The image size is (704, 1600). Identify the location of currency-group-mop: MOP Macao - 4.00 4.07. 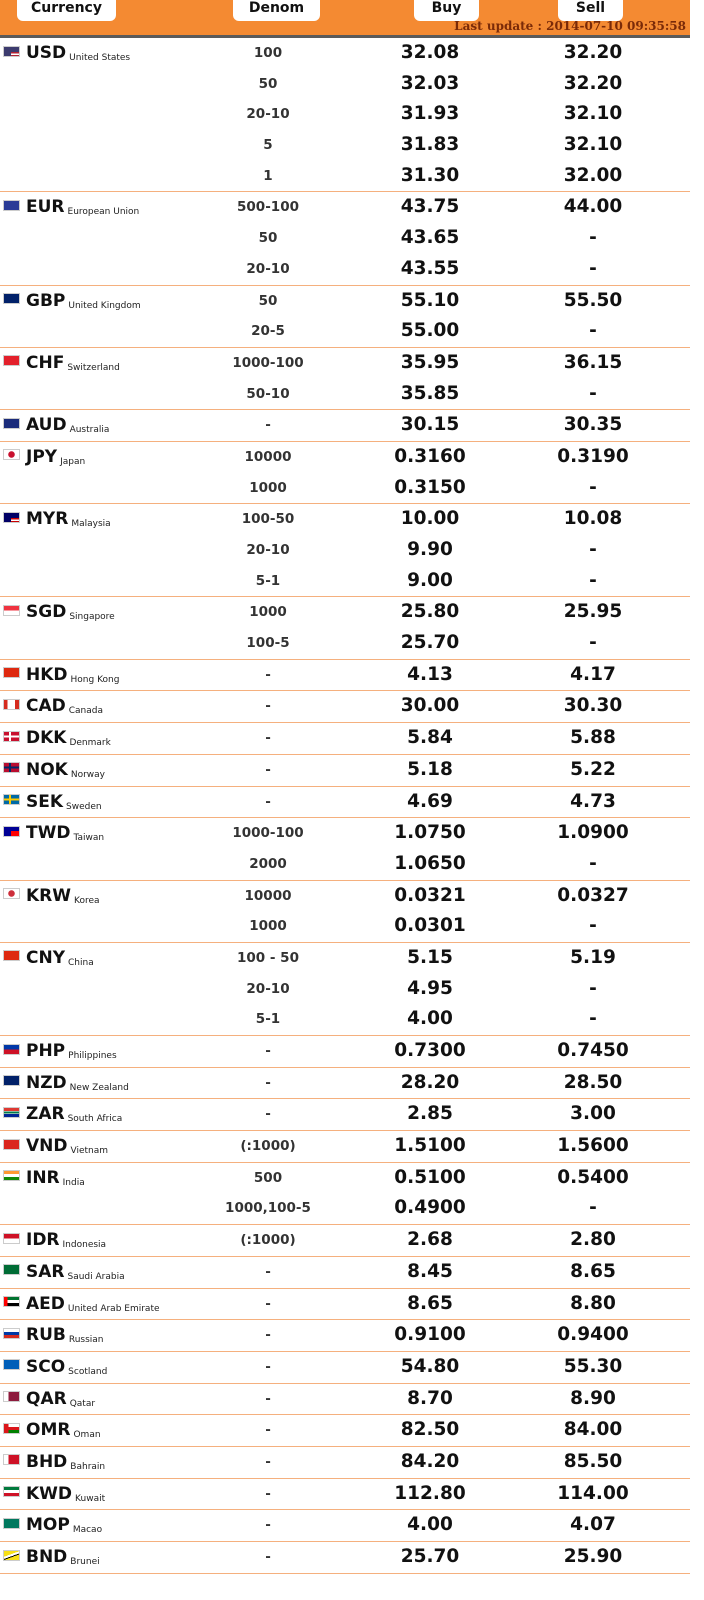
(345, 1526).